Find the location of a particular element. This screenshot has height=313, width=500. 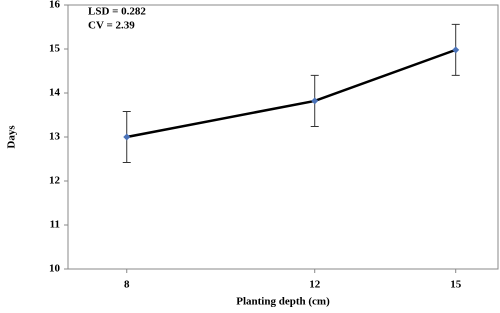

y-tick-label: 13 is located at coordinates (55, 137).